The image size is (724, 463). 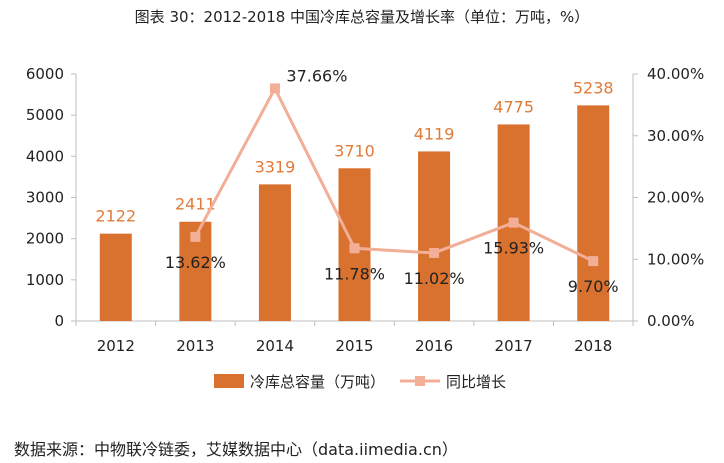 I want to click on legend-swatch-marker, so click(x=420, y=381).